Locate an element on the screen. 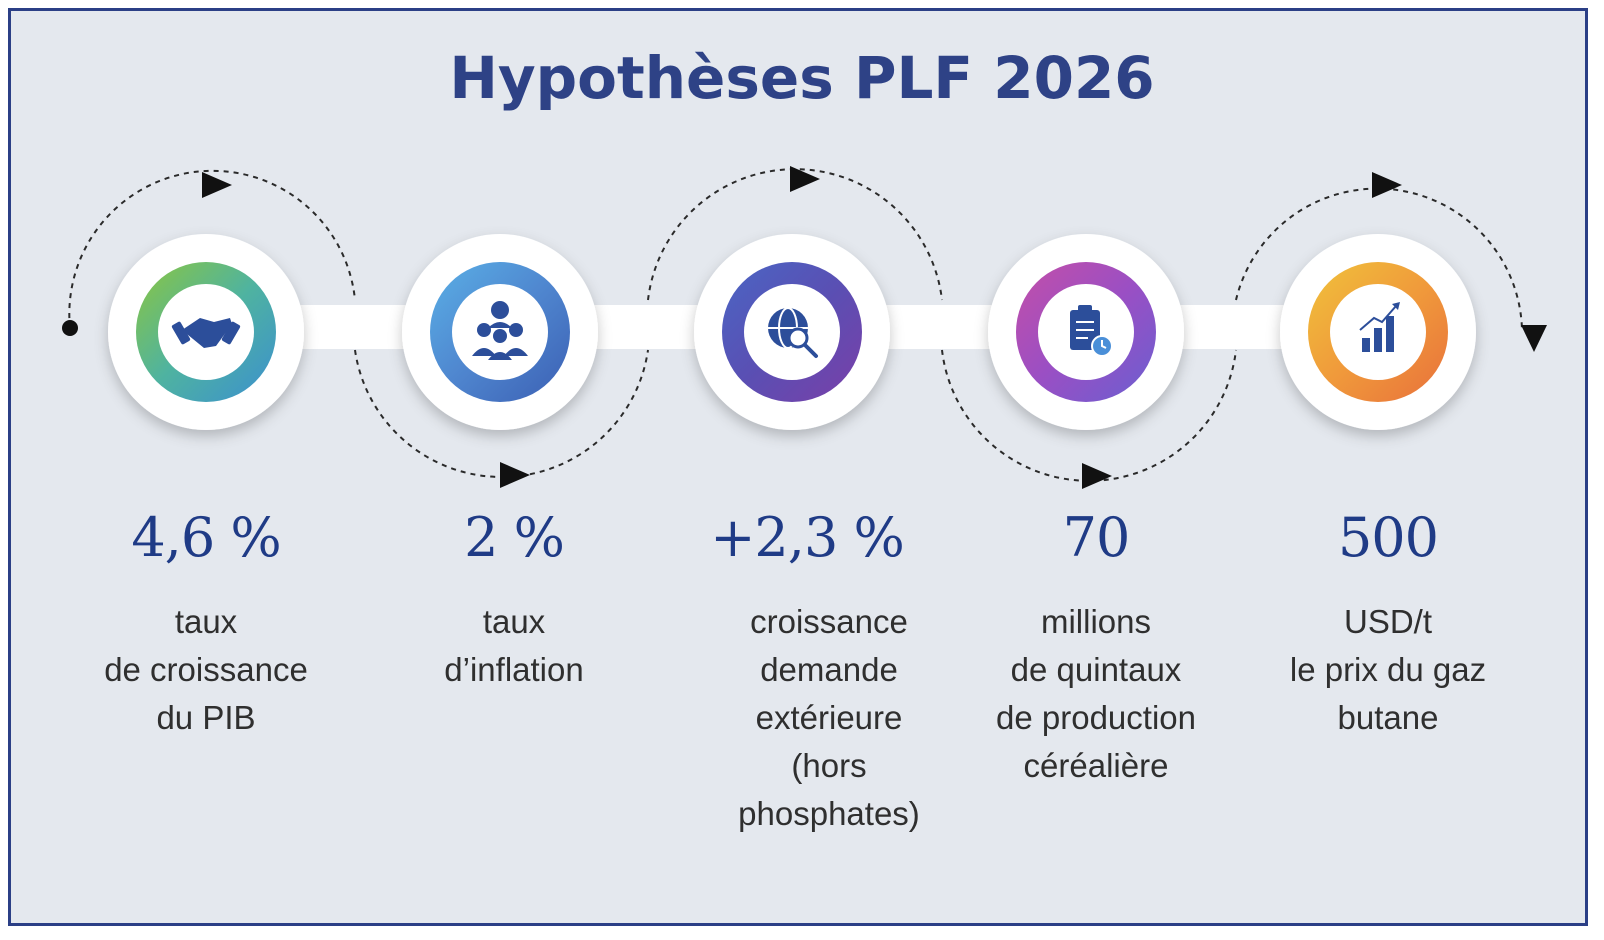 This screenshot has height=940, width=1604. handshake-icon is located at coordinates (206, 333).